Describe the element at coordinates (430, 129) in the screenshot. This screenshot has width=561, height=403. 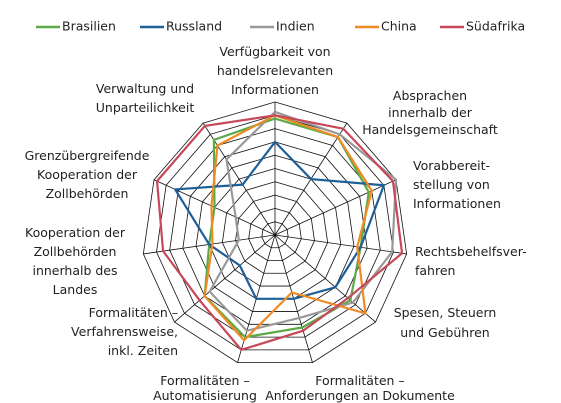
I see `axis-label-line: Handelsgemeinschaft` at that location.